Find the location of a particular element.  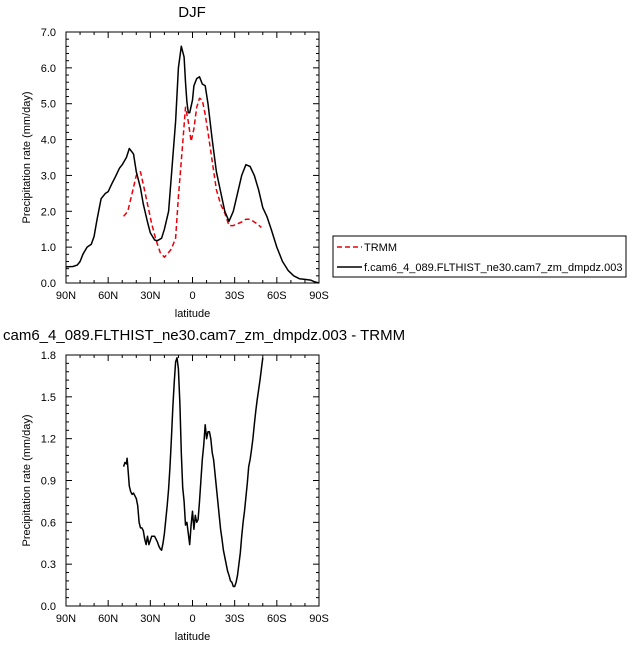

y-tick-label: 3.0 is located at coordinates (48, 176).